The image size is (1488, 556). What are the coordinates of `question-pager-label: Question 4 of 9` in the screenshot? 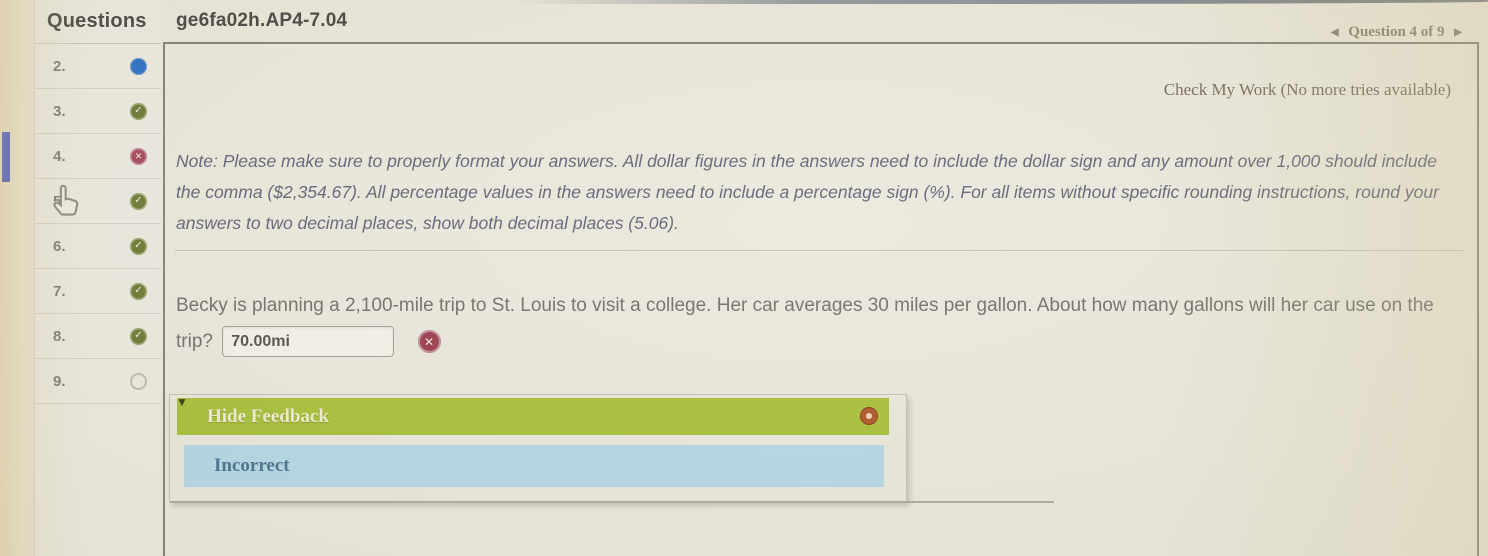 It's located at (1396, 32).